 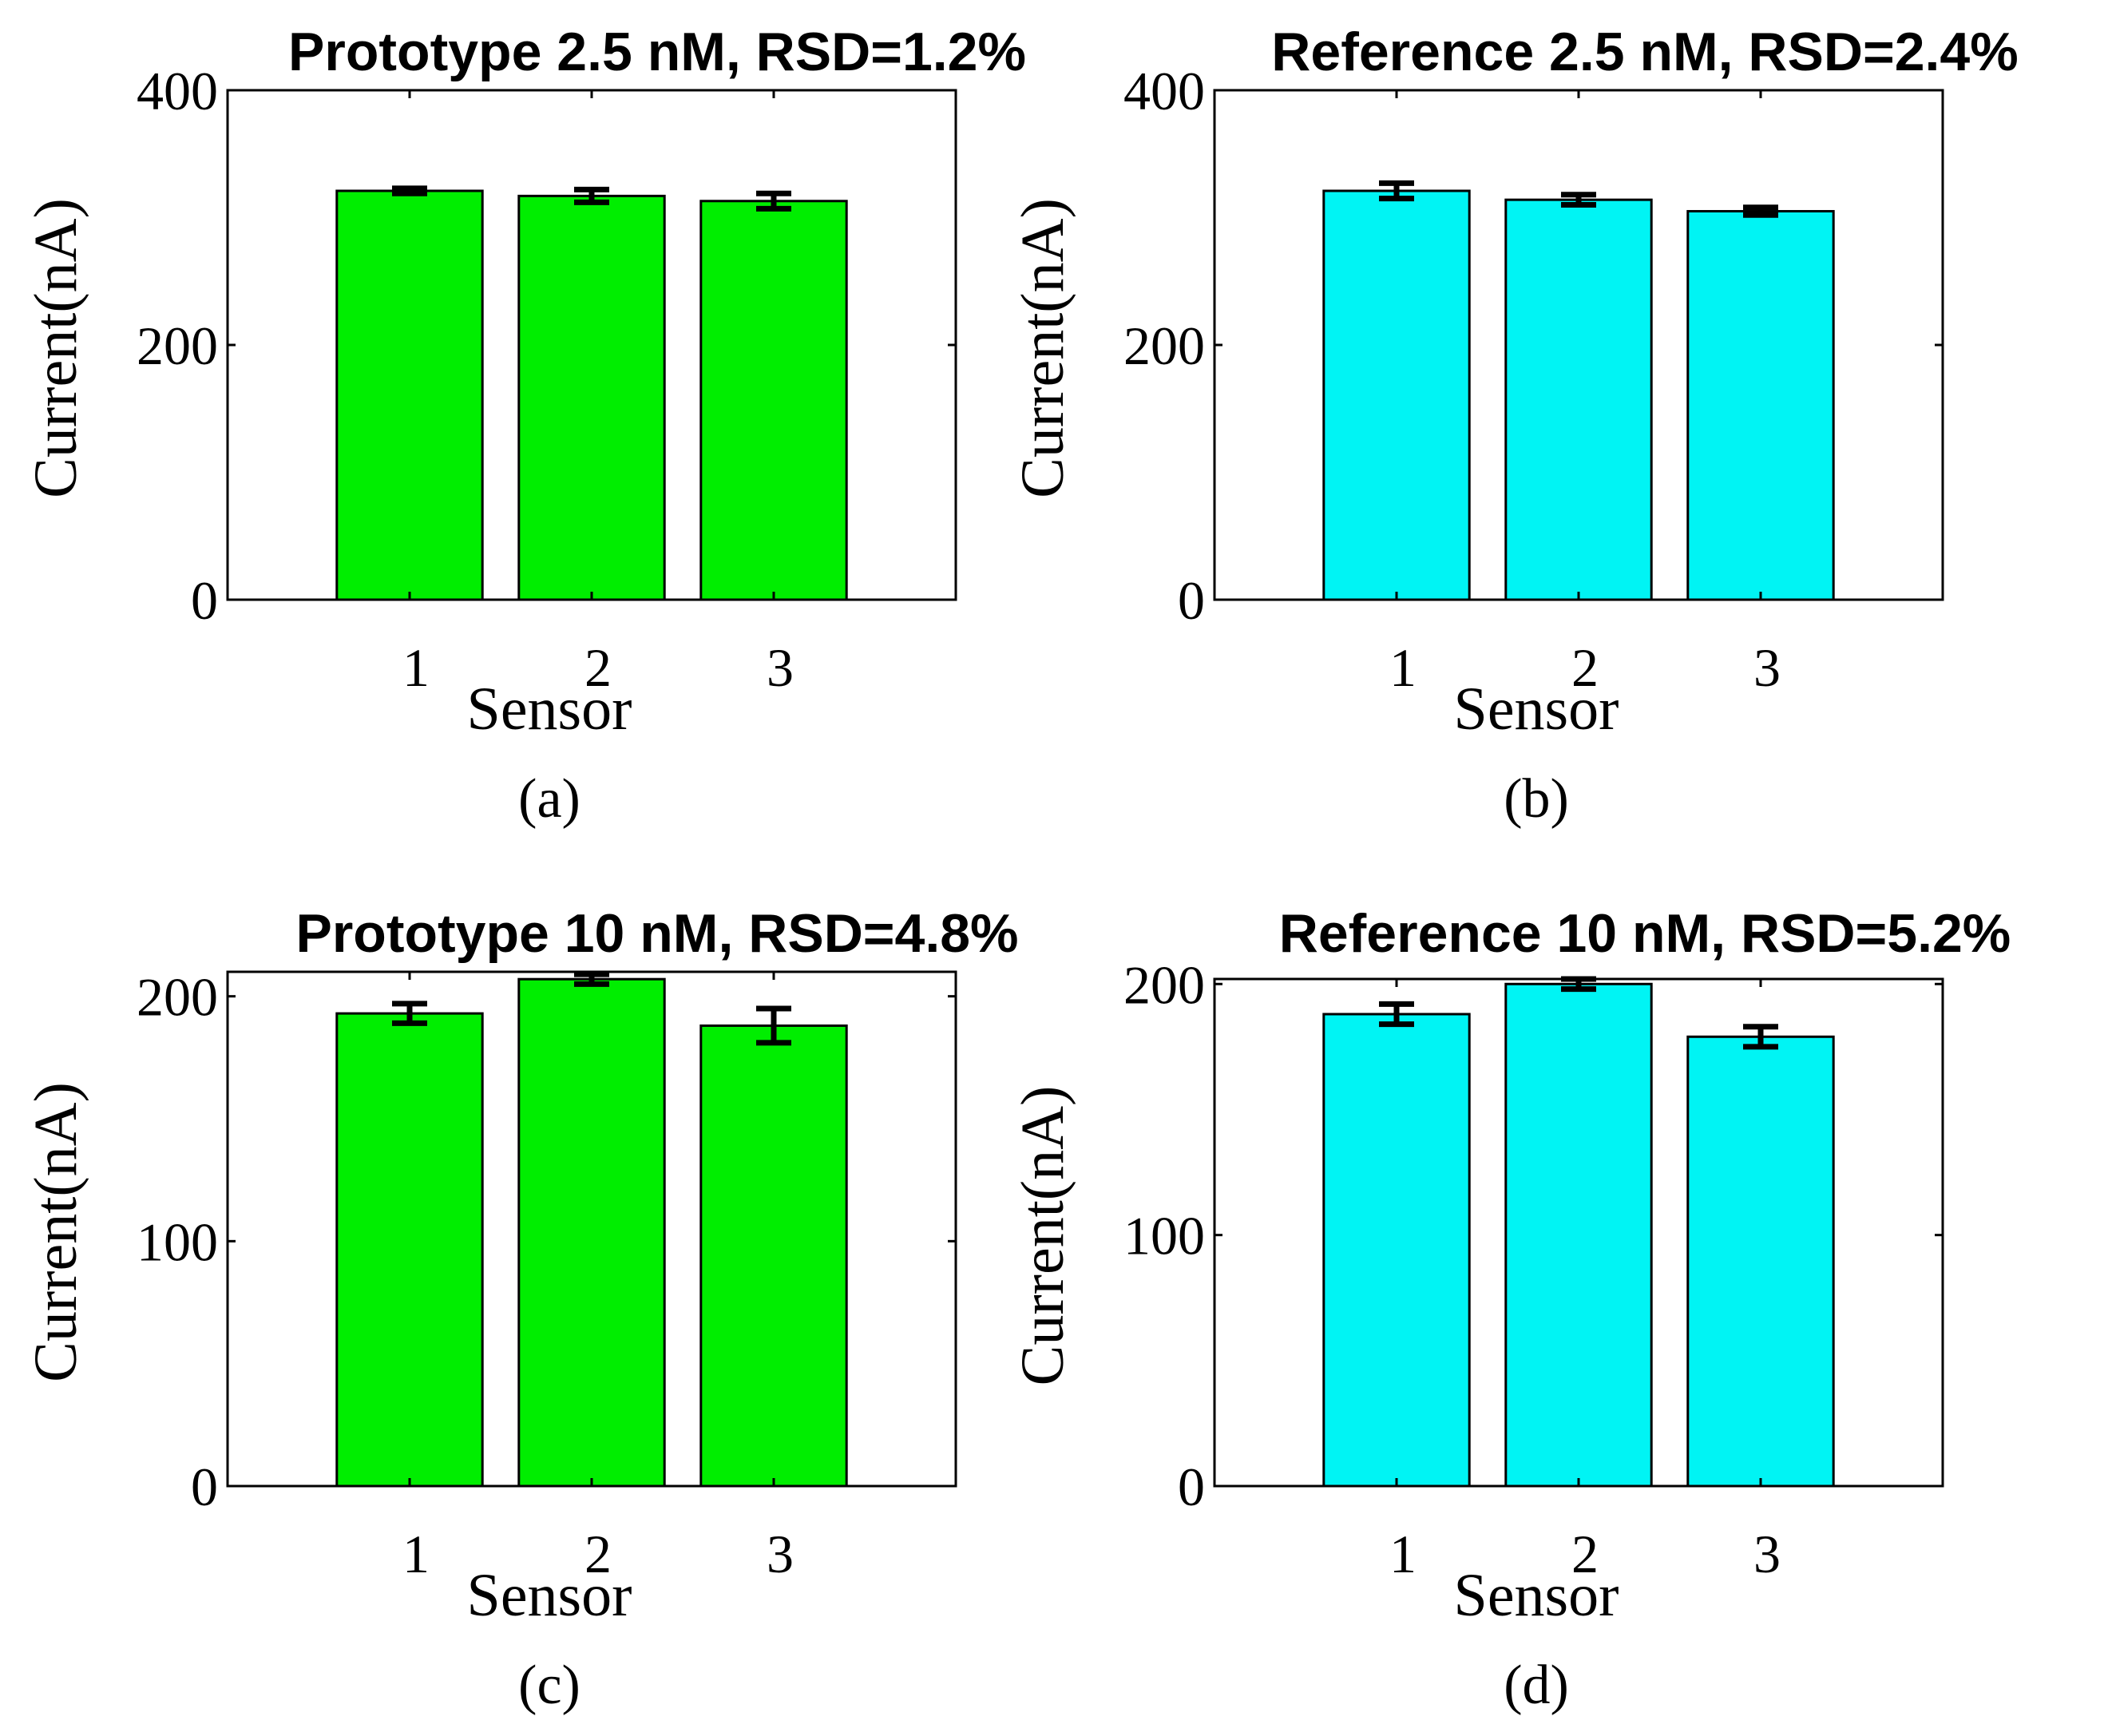 I want to click on chart-title: Prototype 10 nM, RSD=4.8%, so click(x=656, y=933).